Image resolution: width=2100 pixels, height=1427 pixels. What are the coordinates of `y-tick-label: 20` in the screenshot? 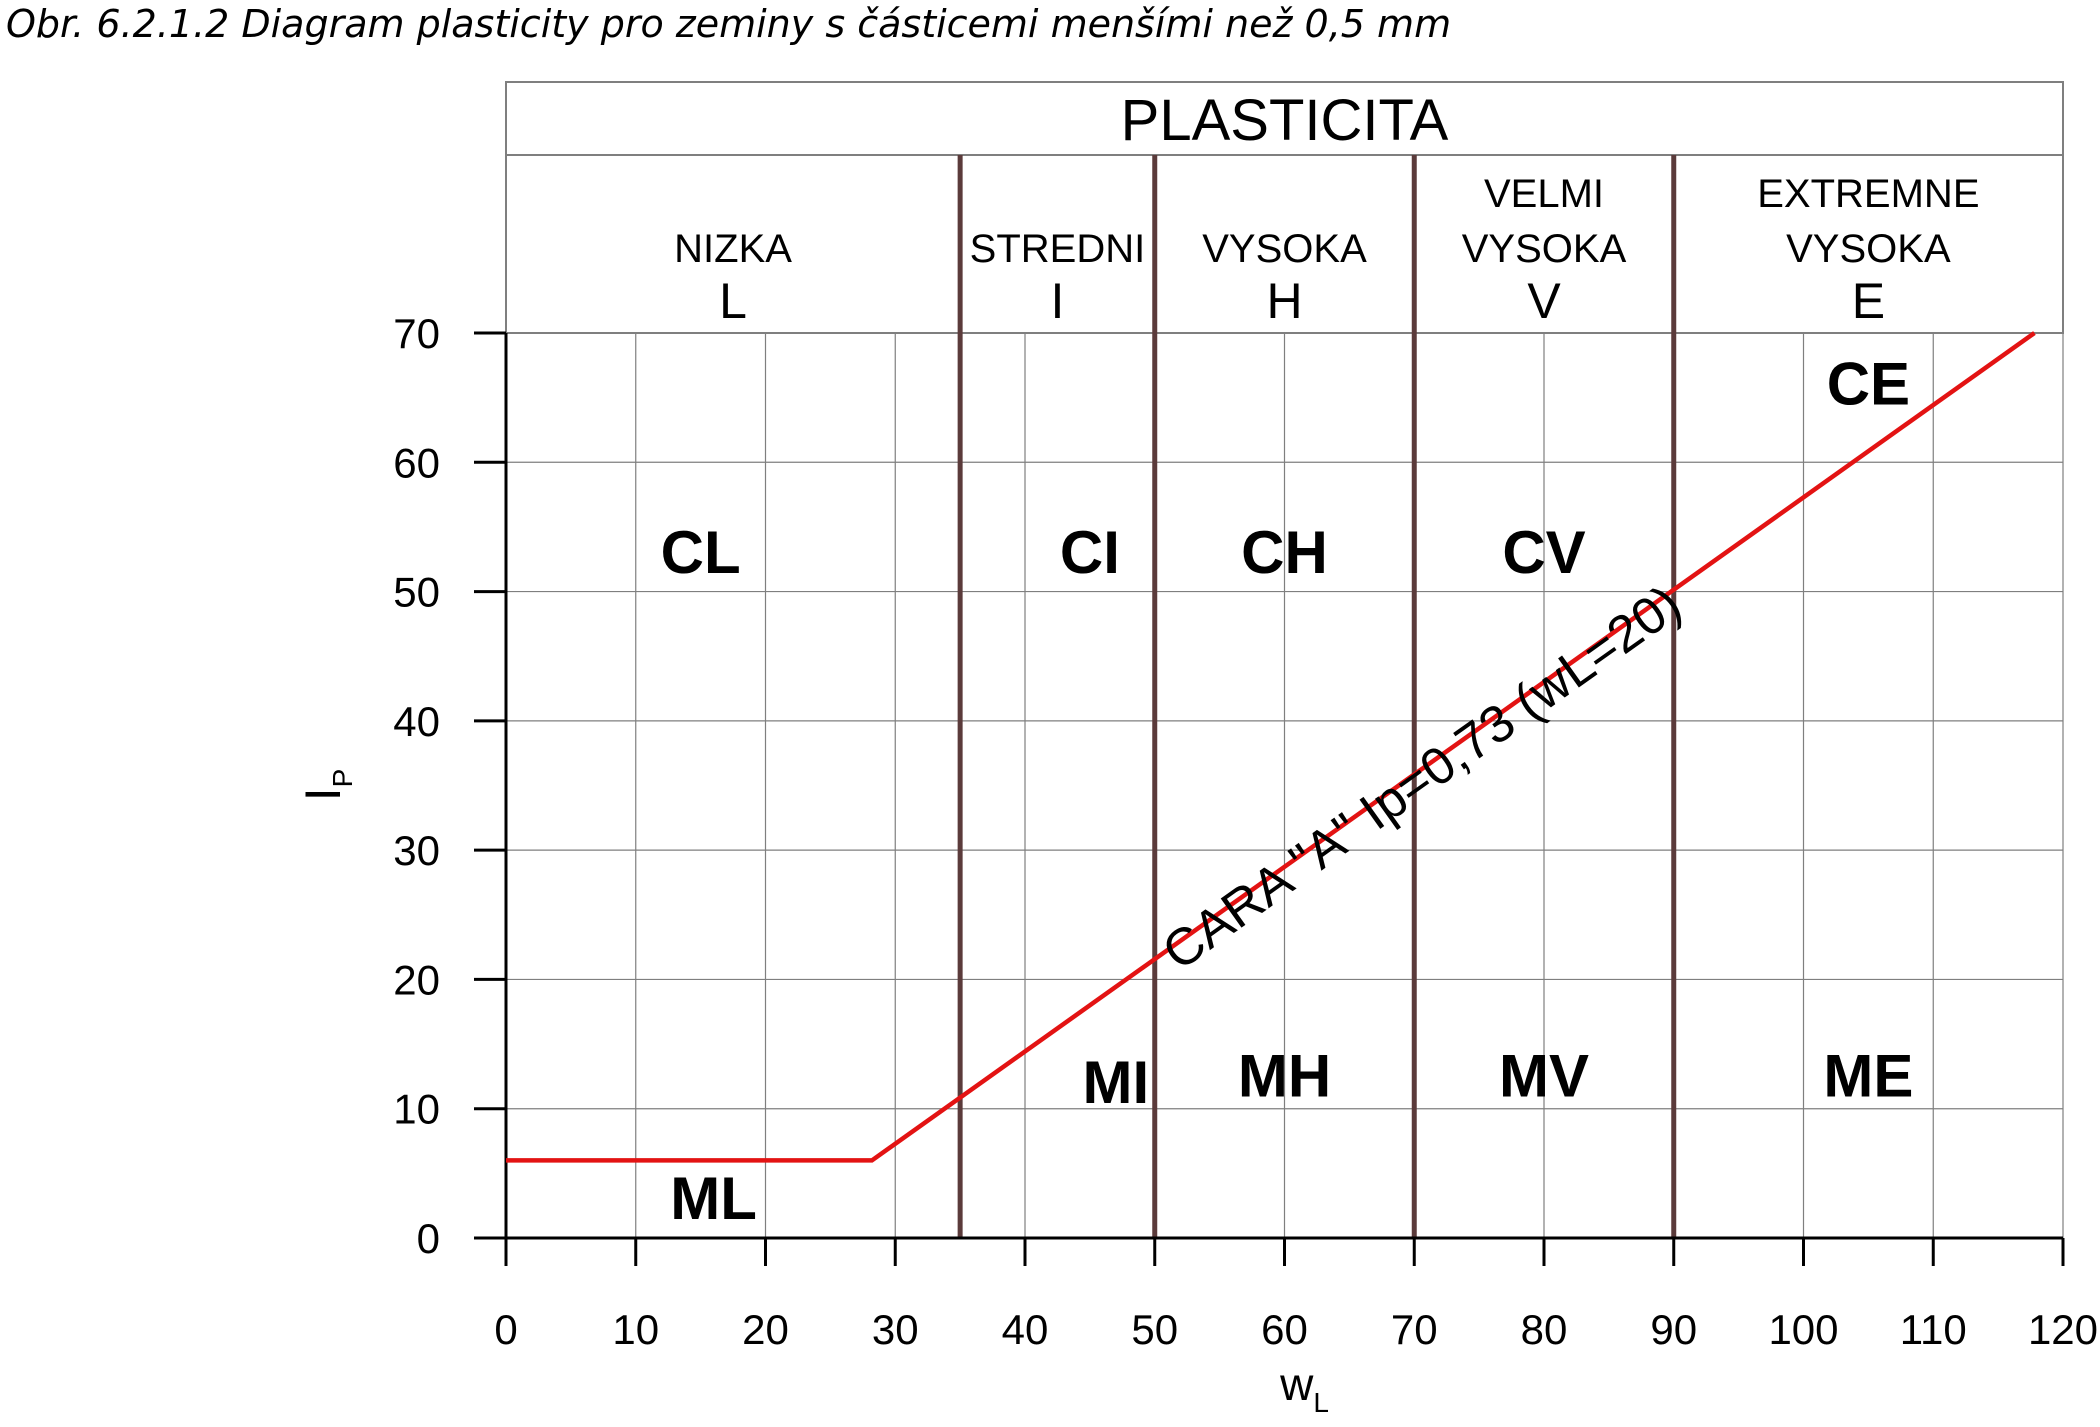 It's located at (416, 979).